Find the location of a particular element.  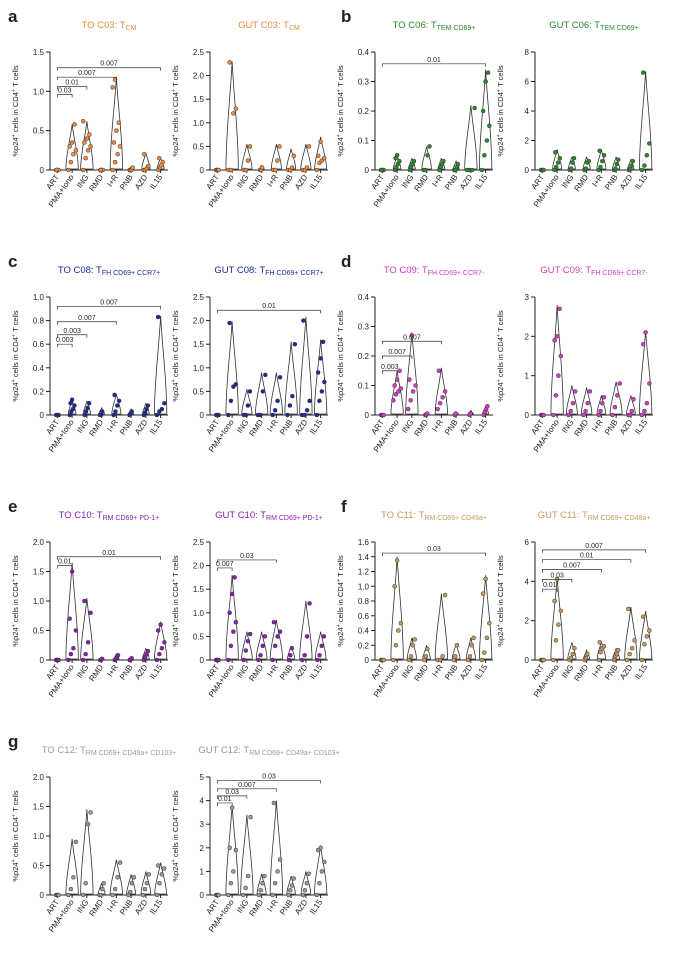

chart-title: TO C10: TRM CD69+ PD-1+ is located at coordinates (109, 516).